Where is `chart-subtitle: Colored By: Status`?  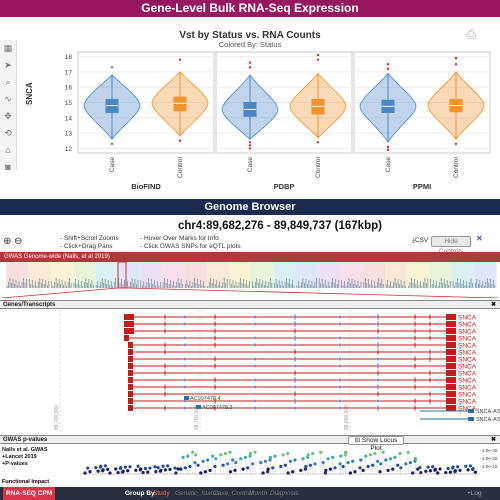 chart-subtitle: Colored By: Status is located at coordinates (250, 44).